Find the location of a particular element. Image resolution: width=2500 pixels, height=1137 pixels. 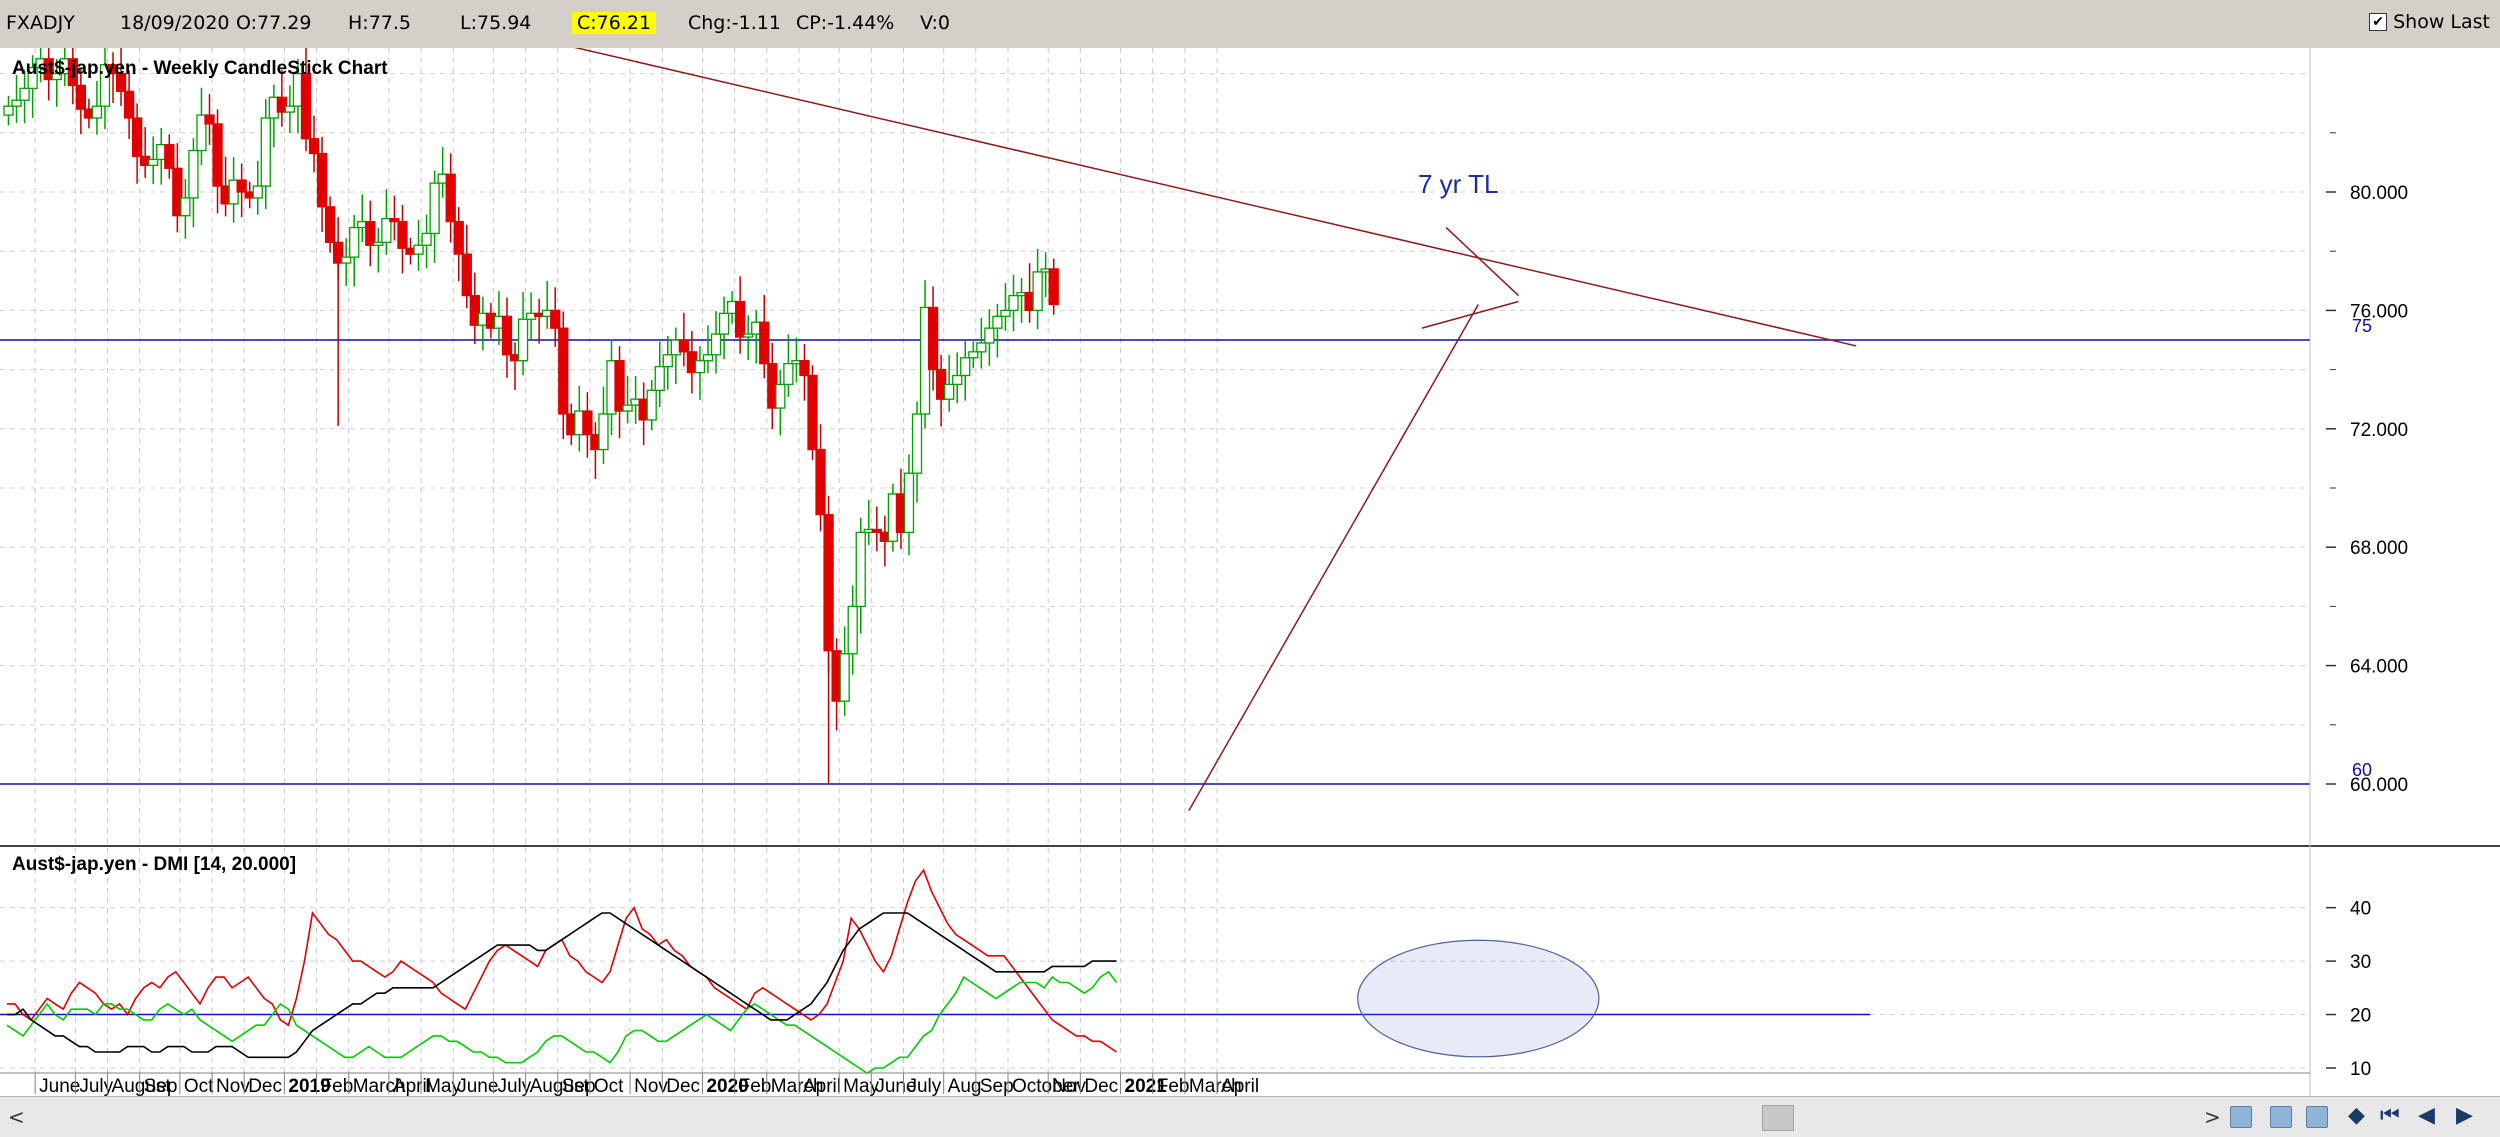

show-last-toggle: ✔ Show Last is located at coordinates (2429, 22).